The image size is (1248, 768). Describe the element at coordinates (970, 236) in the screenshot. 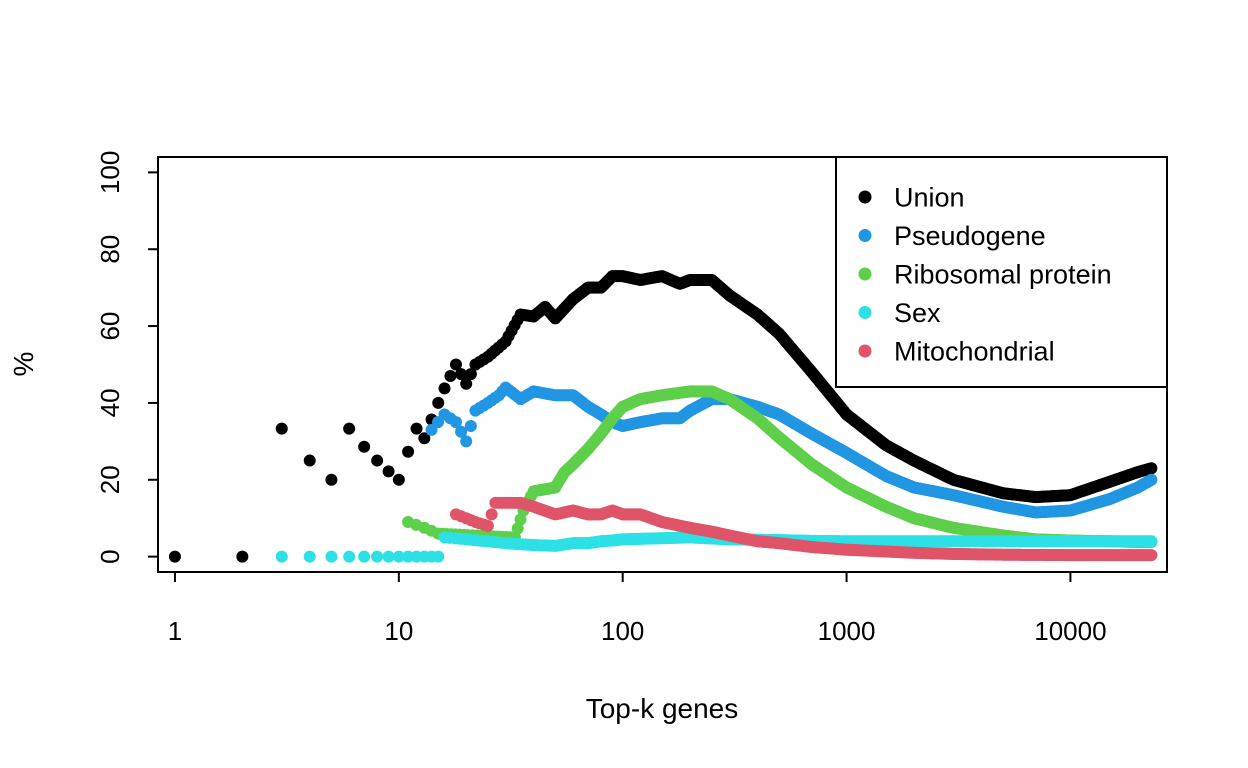

I see `legend-label-pseudogene: Pseudogene` at that location.